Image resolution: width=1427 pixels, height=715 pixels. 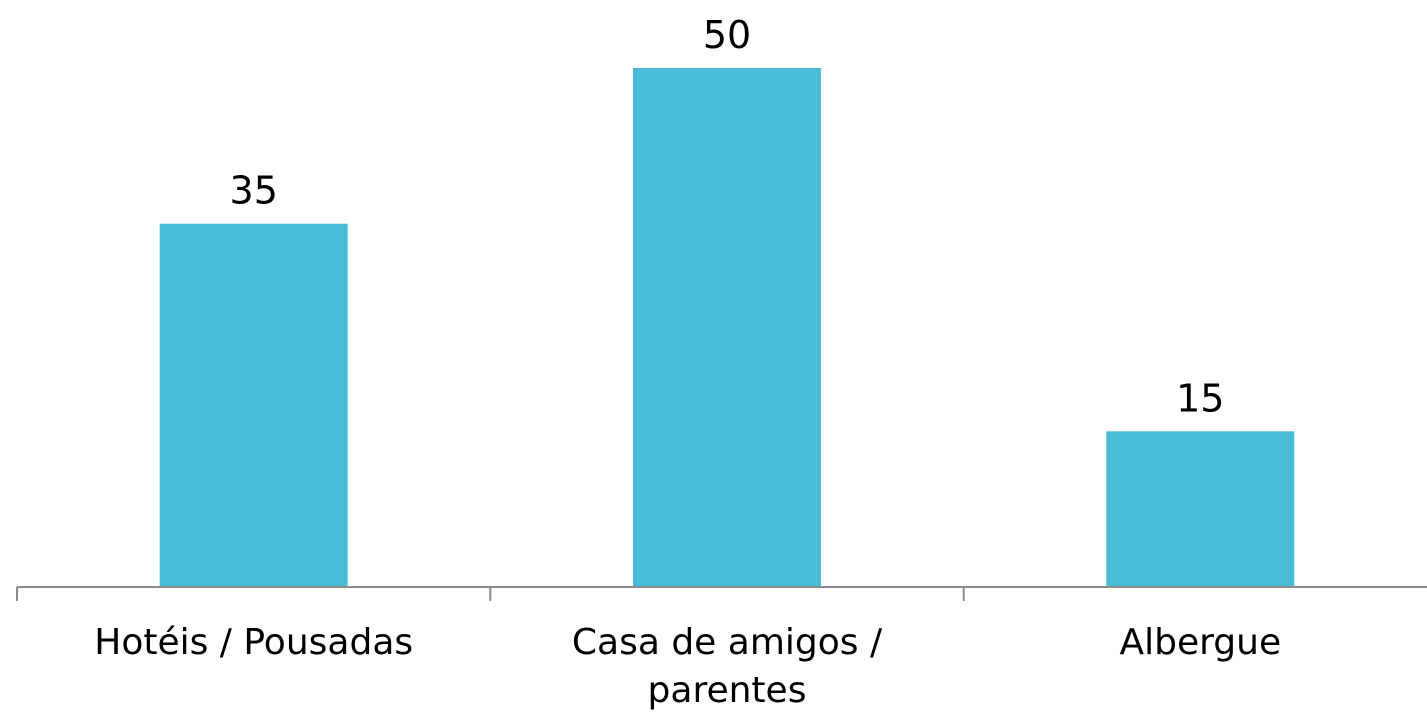 I want to click on category-label-line: Hotéis / Pousadas, so click(x=253, y=642).